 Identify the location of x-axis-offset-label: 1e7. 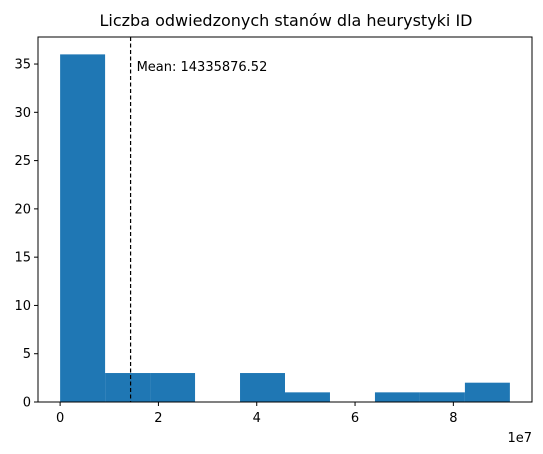
(519, 438).